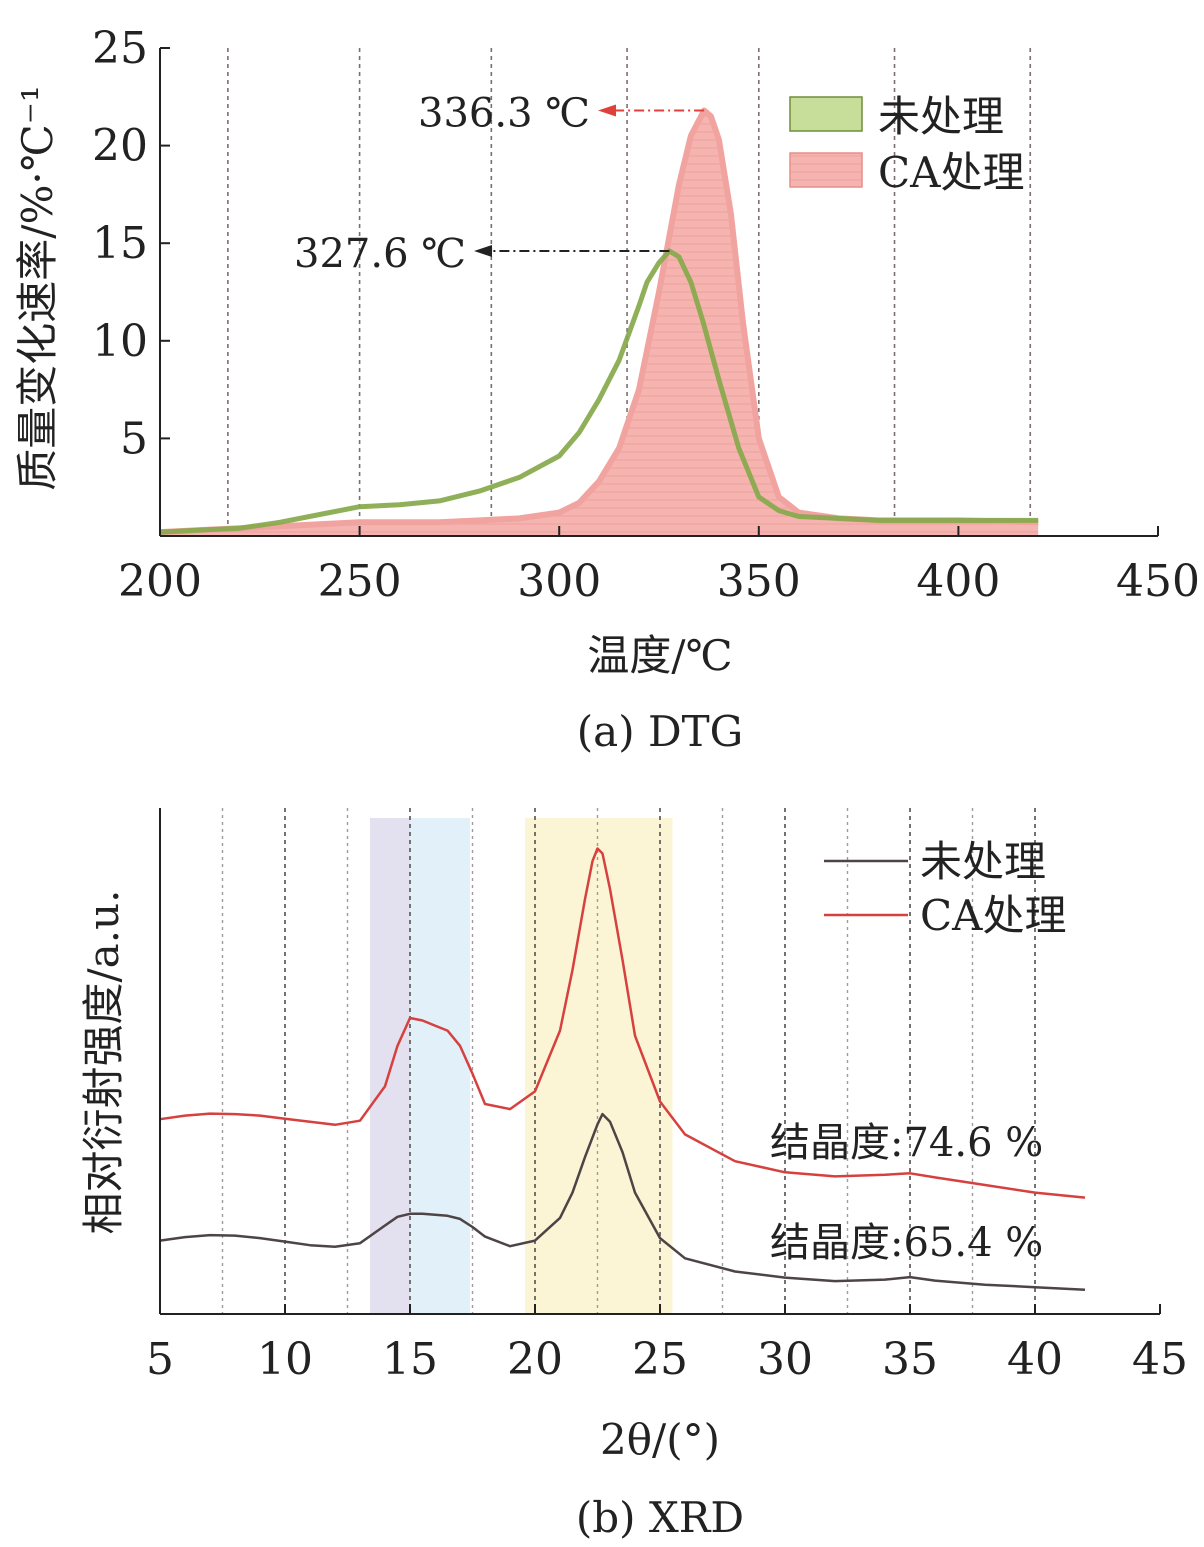  Describe the element at coordinates (660, 1517) in the screenshot. I see `xrd-caption: (b) XRD` at that location.